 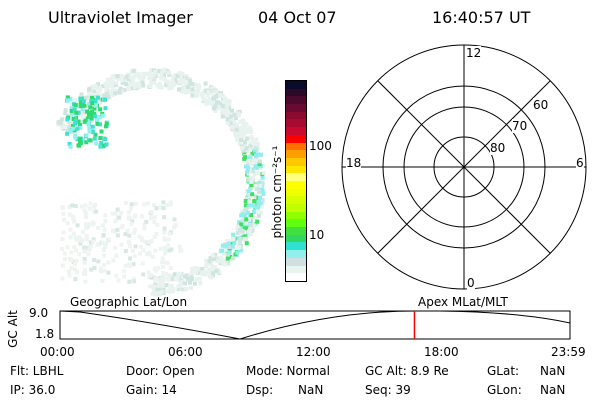 What do you see at coordinates (45, 334) in the screenshot?
I see `ymin: 1.8` at bounding box center [45, 334].